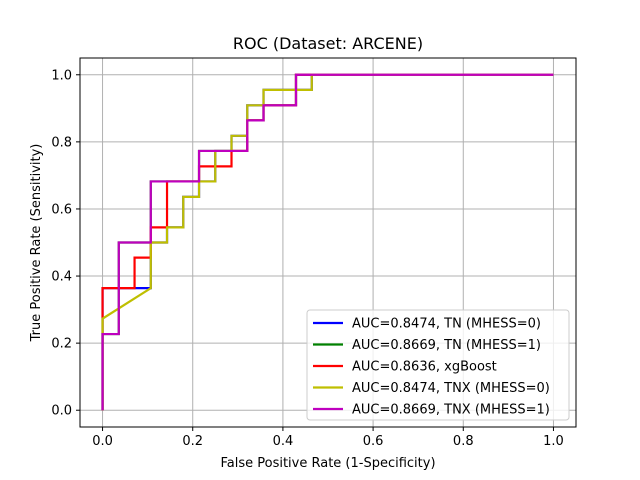  I want to click on legend-label: AUC=0.8669, TN (MHESS=1), so click(446, 345).